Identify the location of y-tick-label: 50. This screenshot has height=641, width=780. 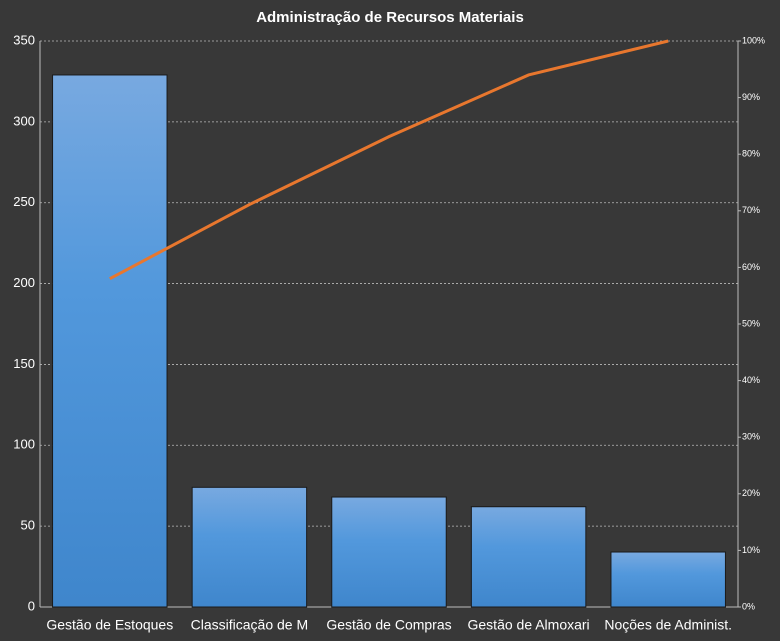
(28, 525).